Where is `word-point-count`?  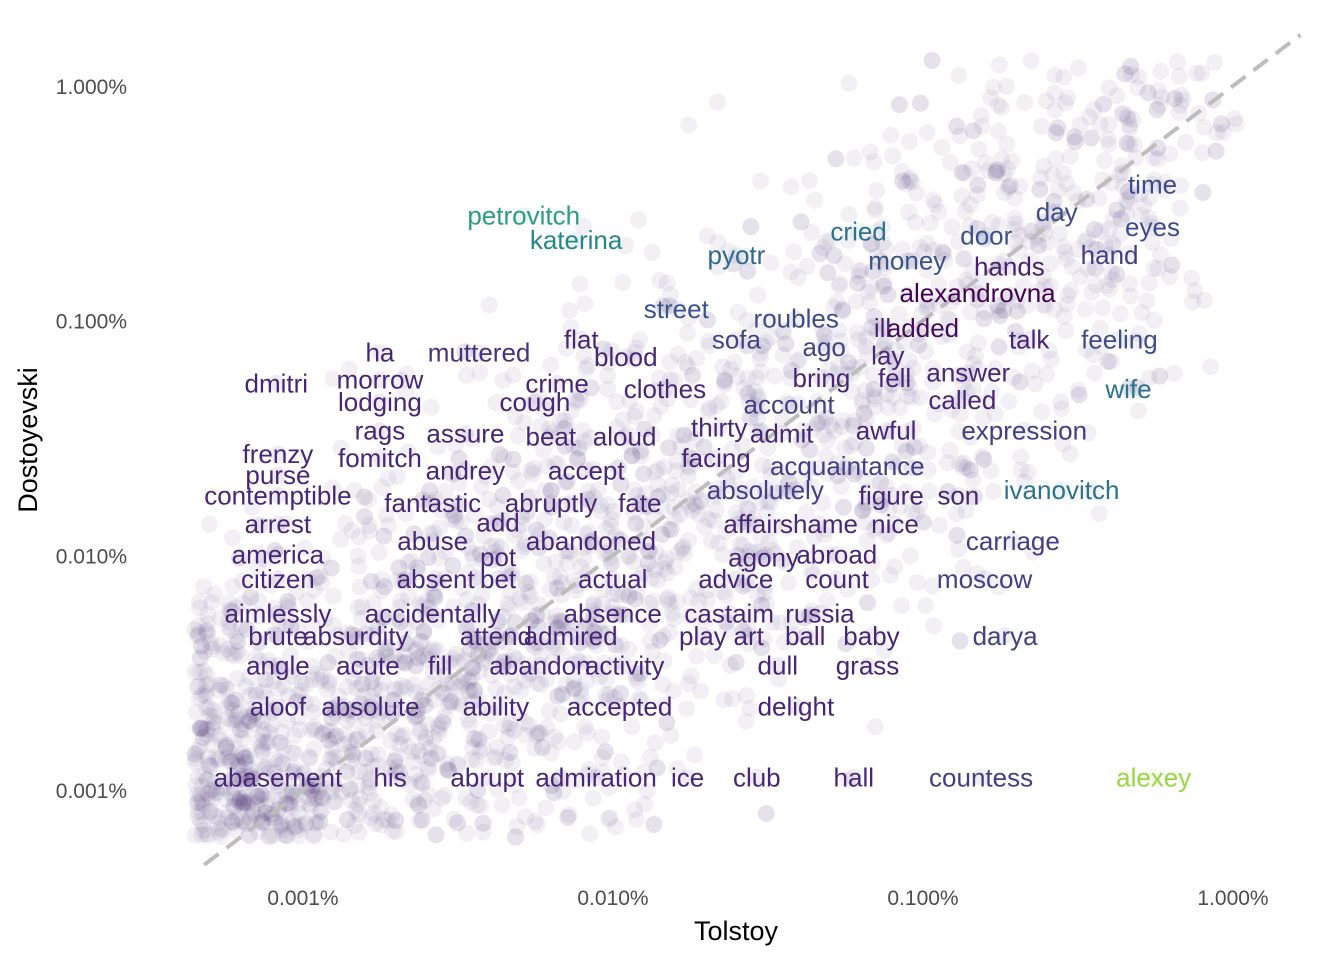 word-point-count is located at coordinates (837, 579).